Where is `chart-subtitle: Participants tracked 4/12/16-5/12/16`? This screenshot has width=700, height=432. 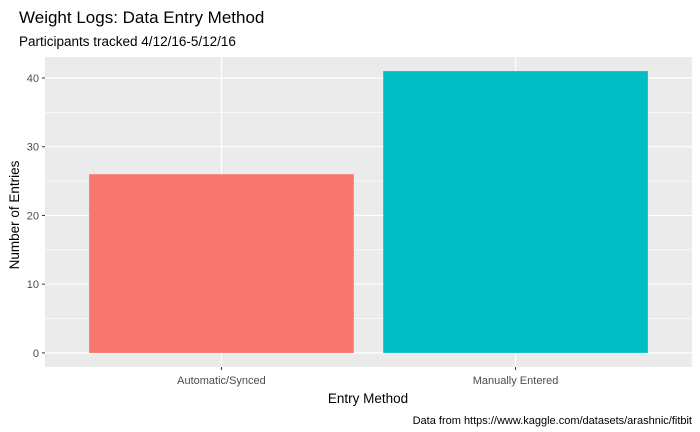
chart-subtitle: Participants tracked 4/12/16-5/12/16 is located at coordinates (127, 41).